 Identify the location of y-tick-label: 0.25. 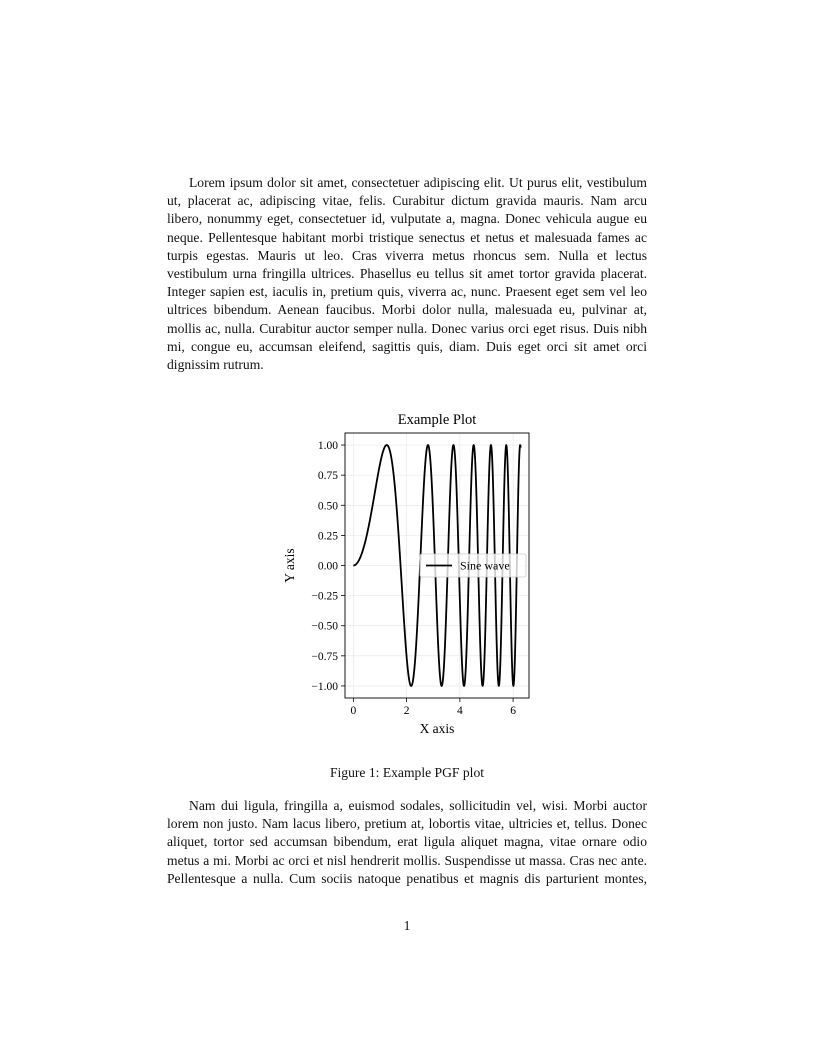
(328, 536).